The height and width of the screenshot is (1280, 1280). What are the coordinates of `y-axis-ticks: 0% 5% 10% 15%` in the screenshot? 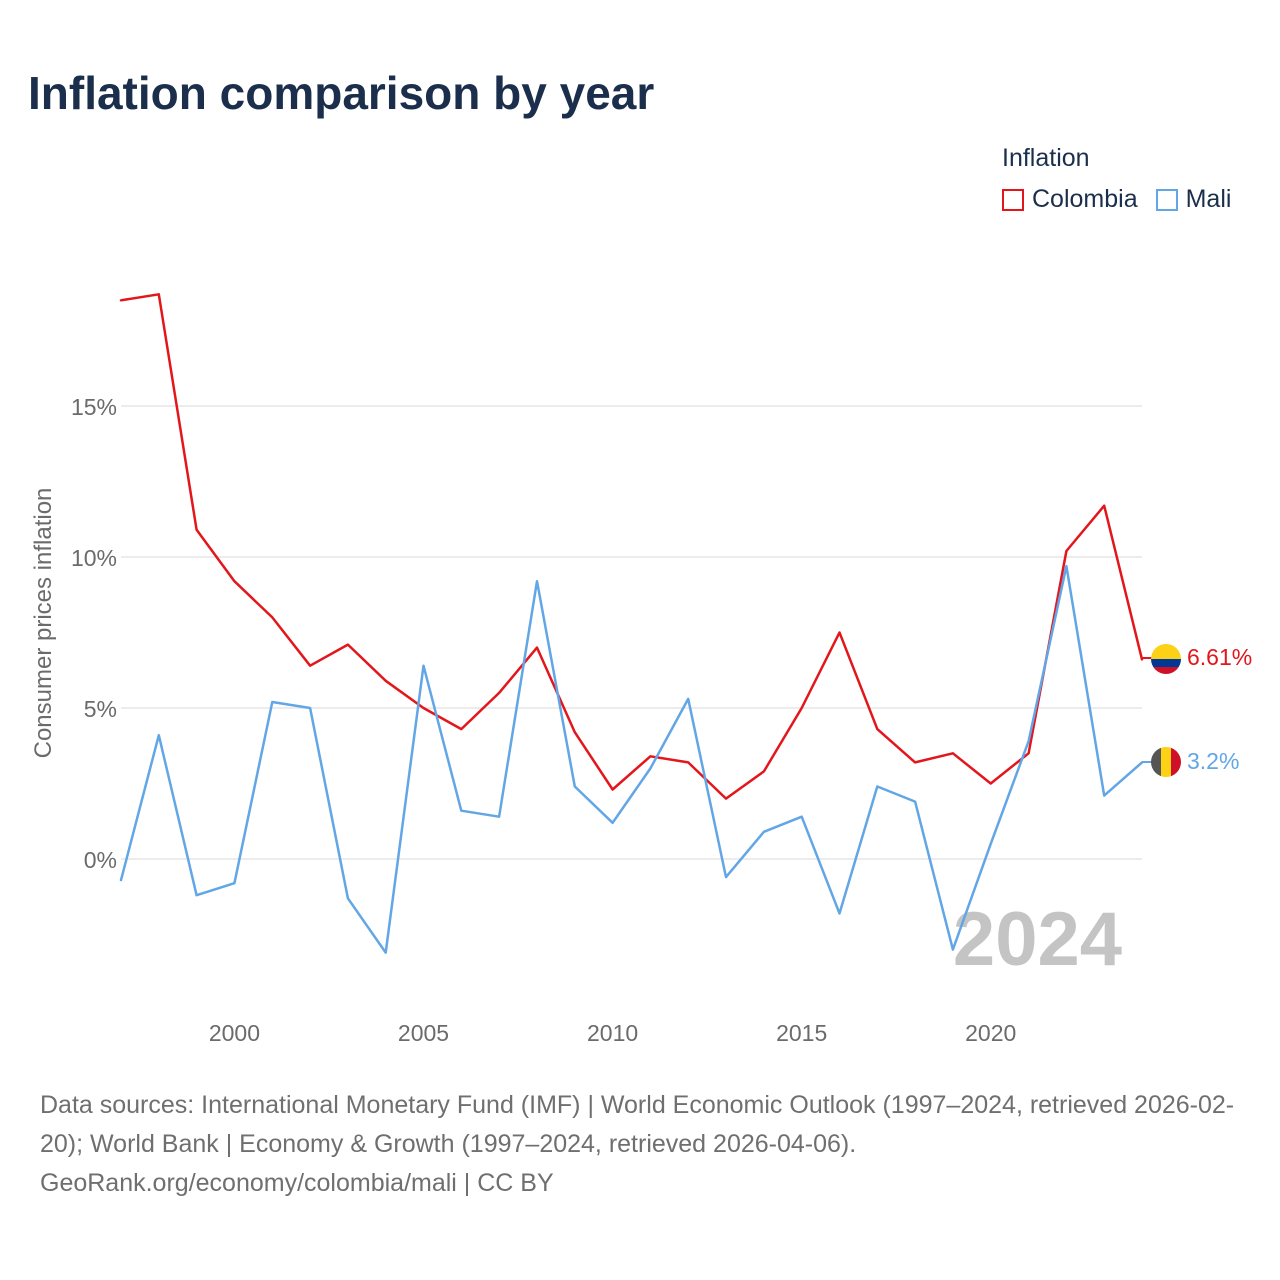 It's located at (94, 633).